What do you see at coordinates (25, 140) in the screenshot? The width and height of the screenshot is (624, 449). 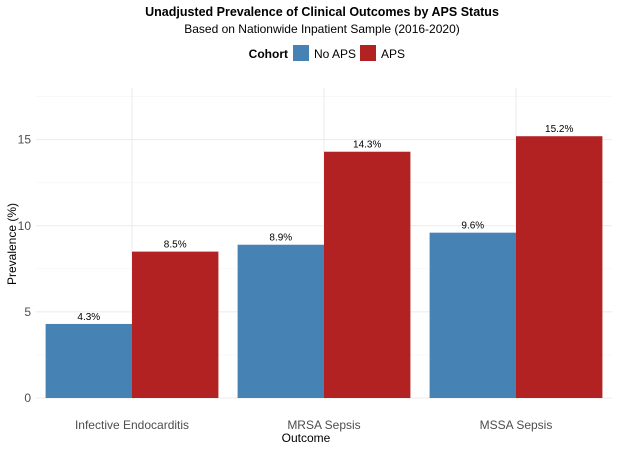 I see `y-tick-label: 15` at bounding box center [25, 140].